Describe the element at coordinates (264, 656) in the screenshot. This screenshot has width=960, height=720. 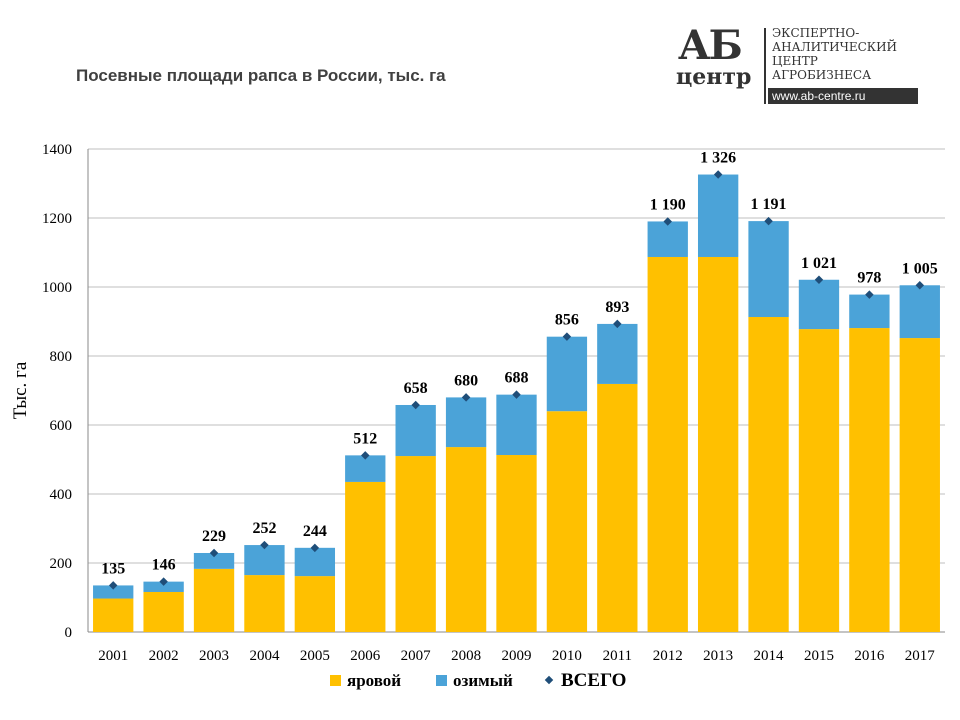
I see `x-tick-label: 2004` at that location.